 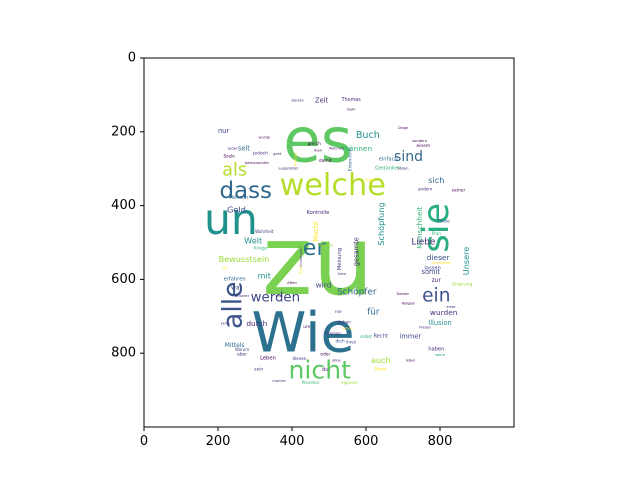 I want to click on y-tick-label-4: 800, so click(x=123, y=353).